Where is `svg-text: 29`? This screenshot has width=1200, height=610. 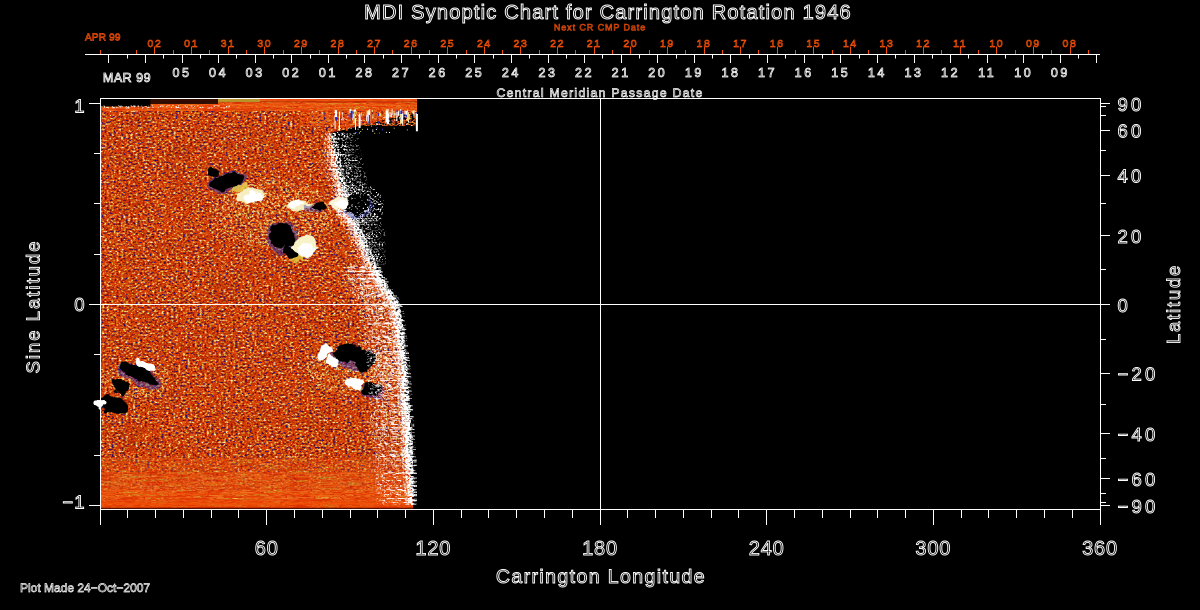
svg-text: 29 is located at coordinates (301, 44).